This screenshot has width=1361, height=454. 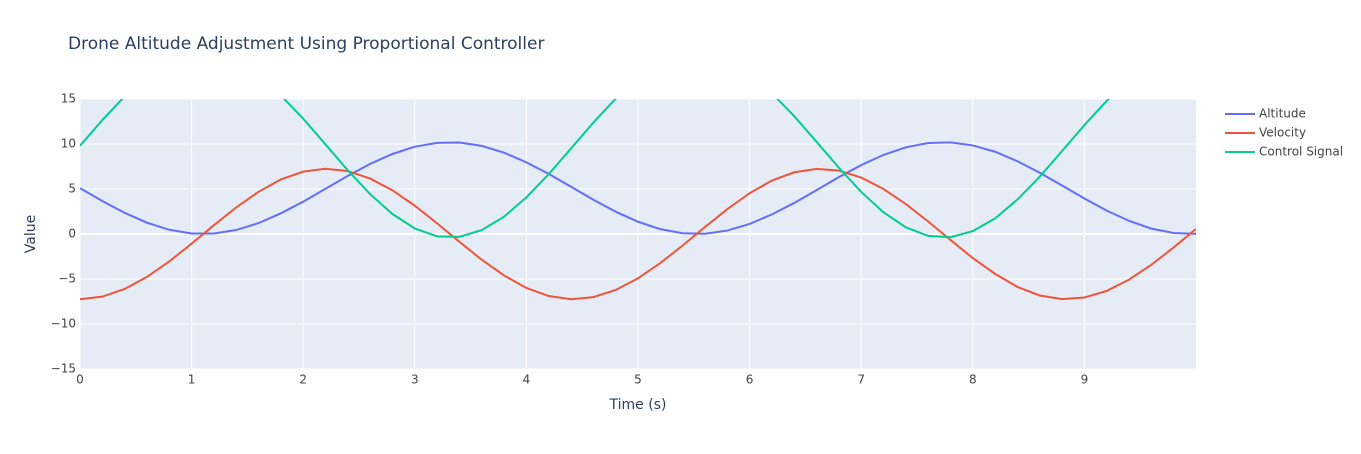 What do you see at coordinates (973, 380) in the screenshot?
I see `x-tick-label: 8` at bounding box center [973, 380].